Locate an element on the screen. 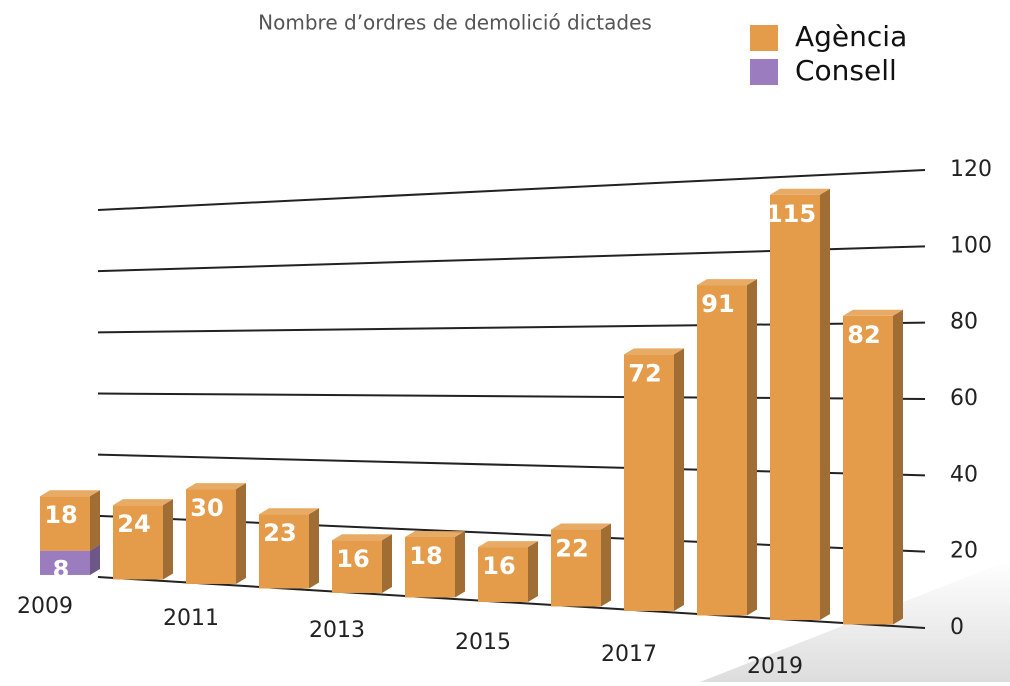 The height and width of the screenshot is (686, 1010). x-tick-label: 2019 is located at coordinates (775, 666).